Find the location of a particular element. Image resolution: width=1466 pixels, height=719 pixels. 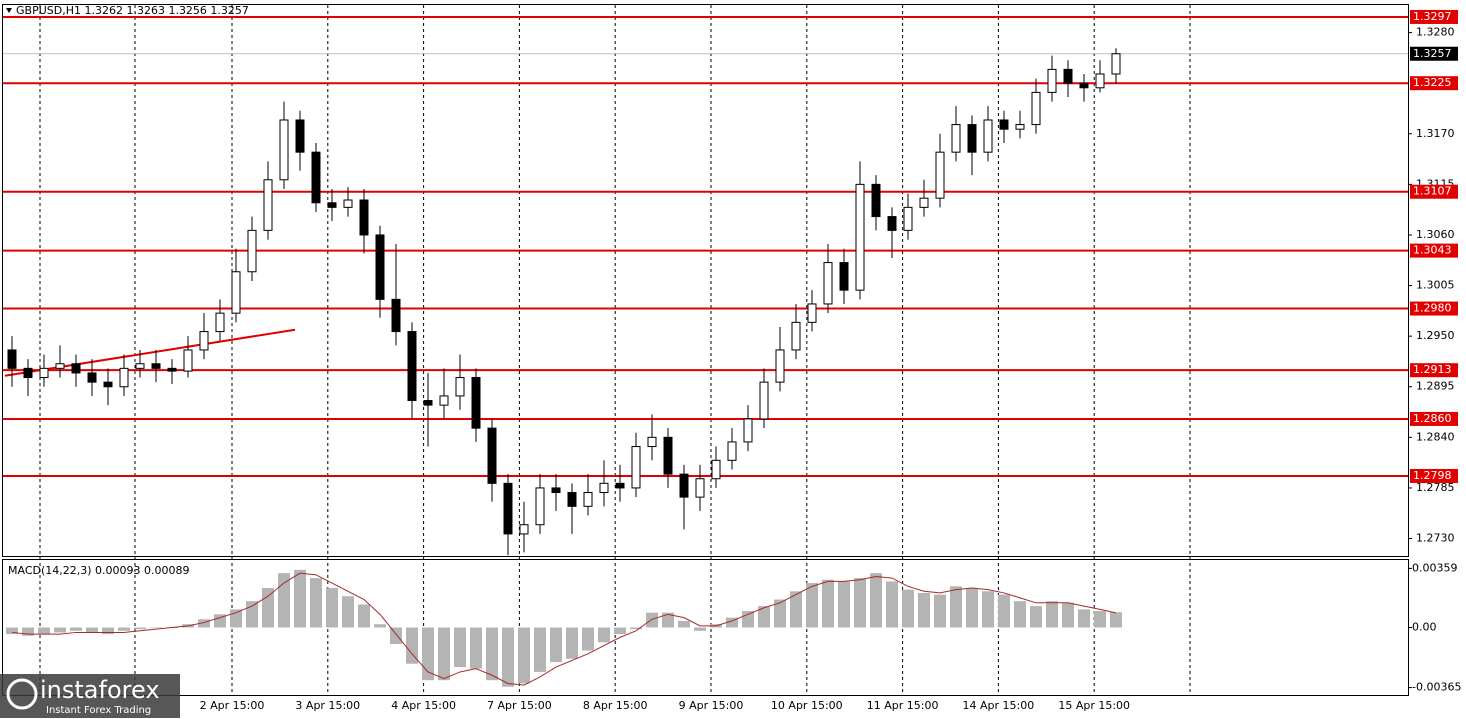

chart-title: GBPUSD,H1 1.3262 1.3263 1.3256 1.3257 is located at coordinates (132, 10).